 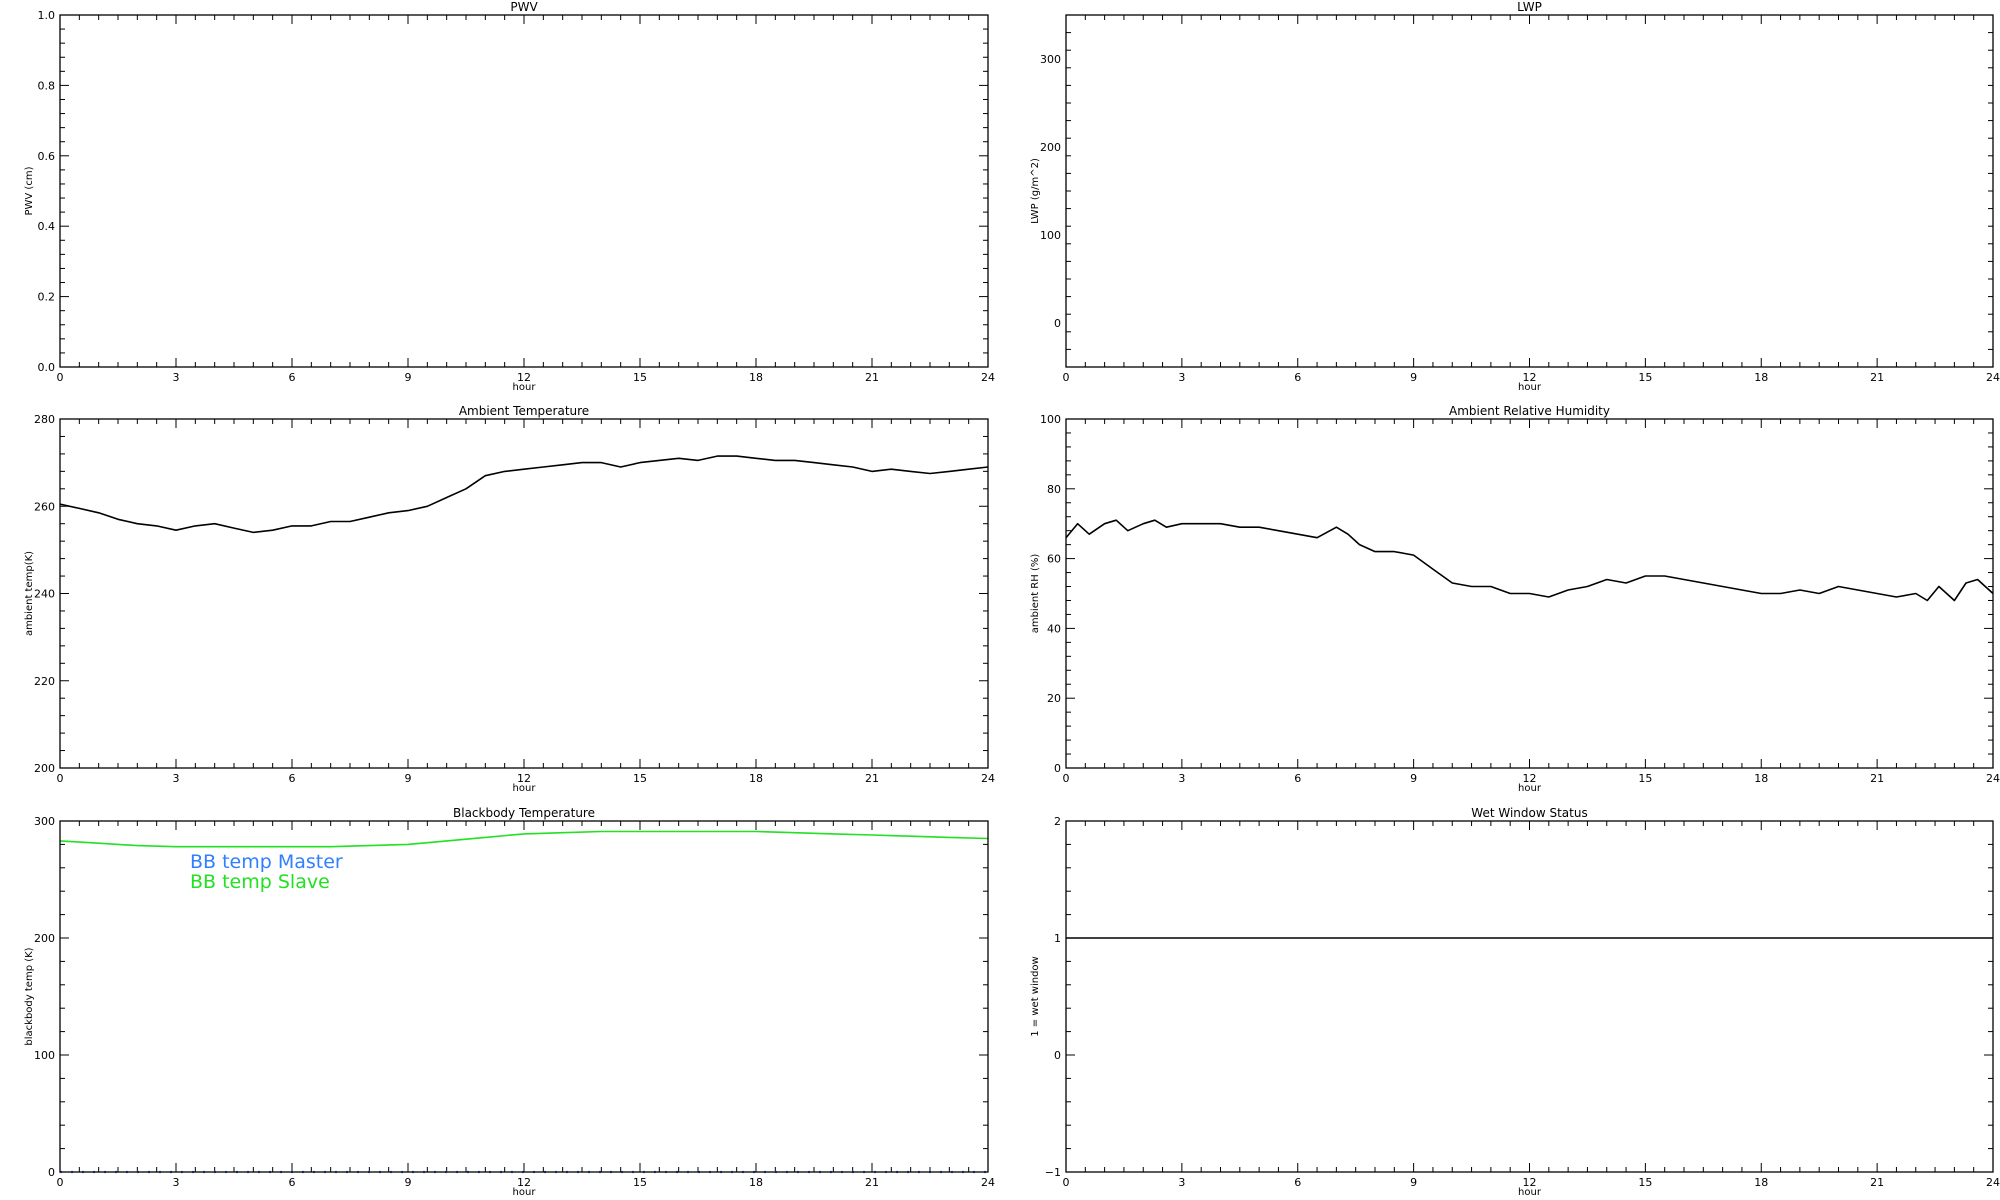 I want to click on pwv-ytick-label: 0.6, so click(x=47, y=156).